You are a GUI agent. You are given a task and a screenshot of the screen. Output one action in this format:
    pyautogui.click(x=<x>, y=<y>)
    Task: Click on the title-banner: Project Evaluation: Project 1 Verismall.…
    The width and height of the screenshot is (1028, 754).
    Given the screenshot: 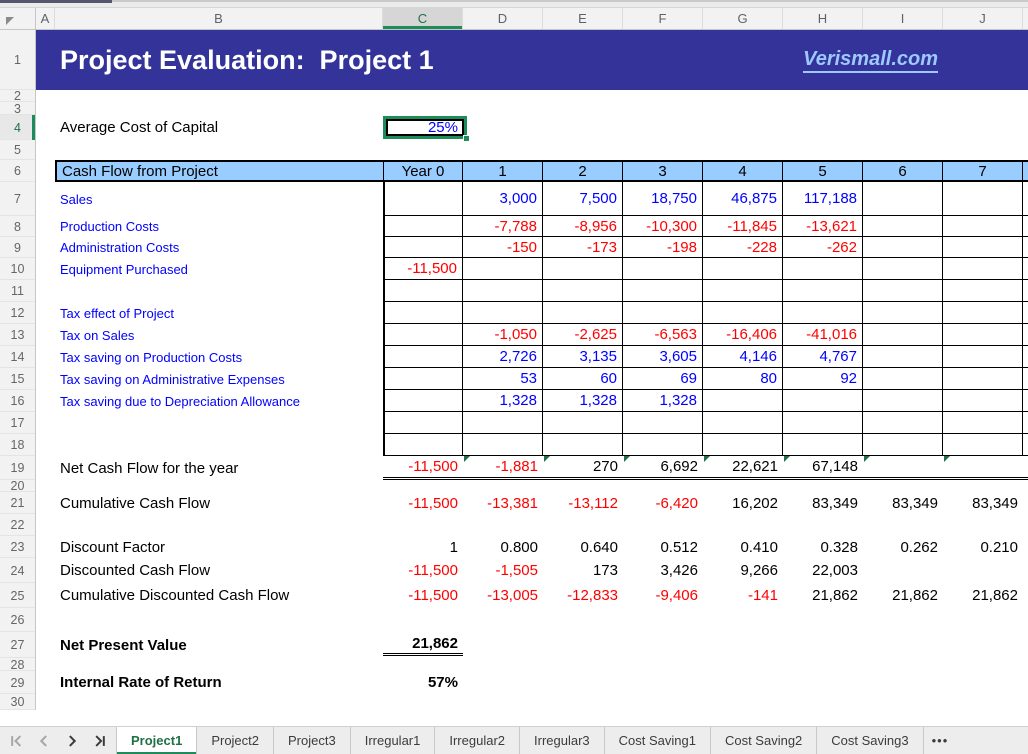 What is the action you would take?
    pyautogui.click(x=532, y=60)
    